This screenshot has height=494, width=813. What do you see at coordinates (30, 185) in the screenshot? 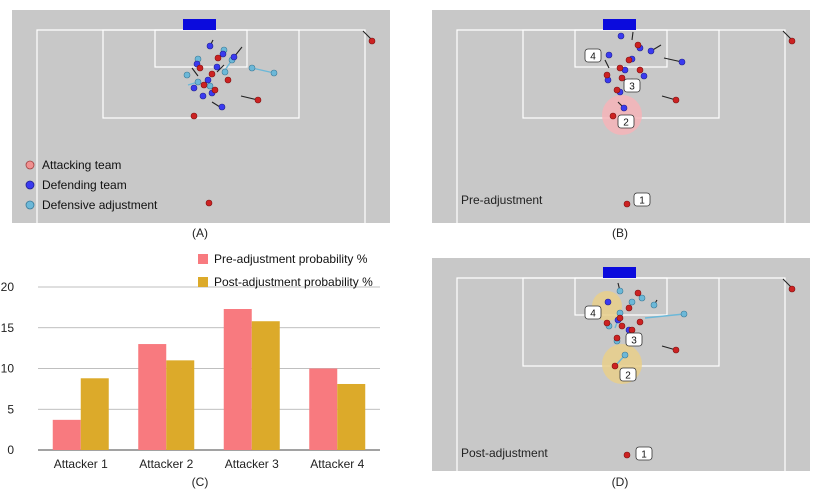
I see `defending-dot-icon` at bounding box center [30, 185].